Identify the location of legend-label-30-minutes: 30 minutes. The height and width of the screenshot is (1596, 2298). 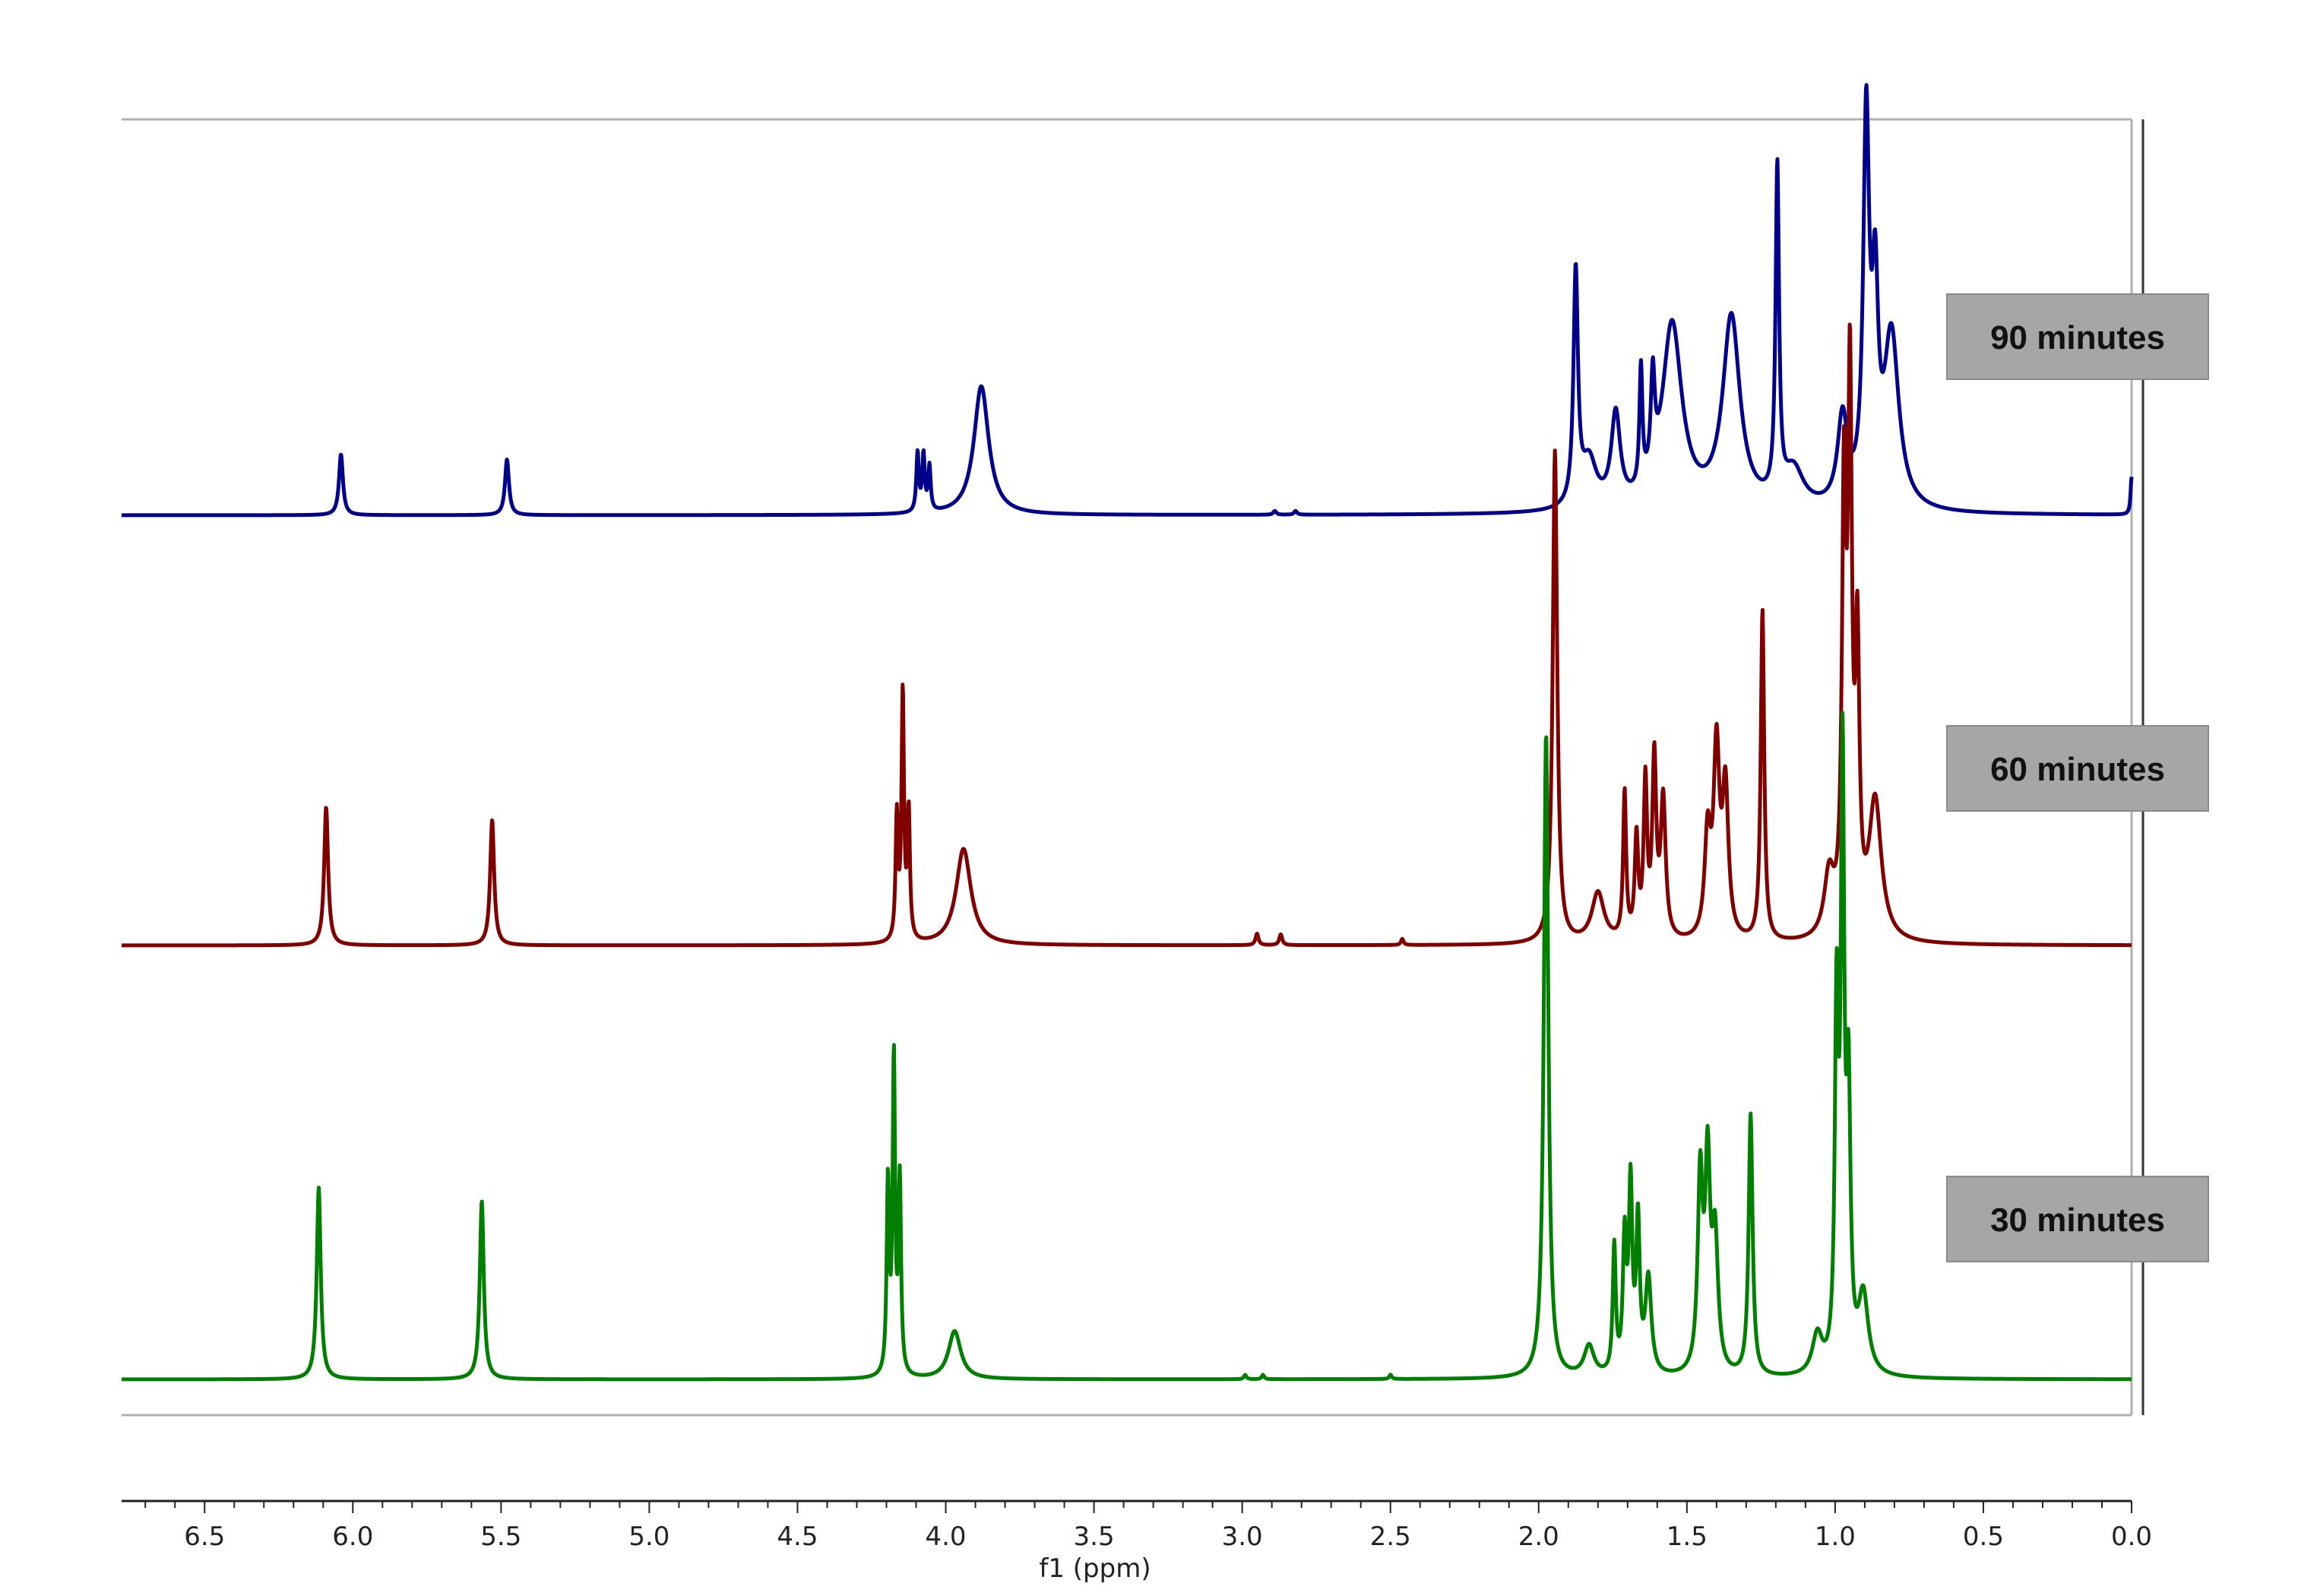
(2077, 1220).